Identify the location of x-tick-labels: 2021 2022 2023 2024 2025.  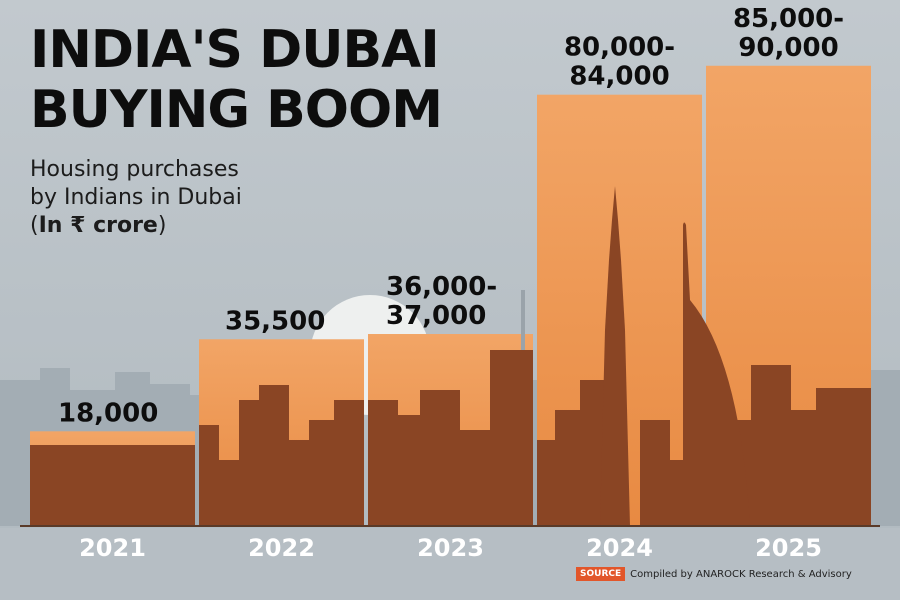
(450, 548).